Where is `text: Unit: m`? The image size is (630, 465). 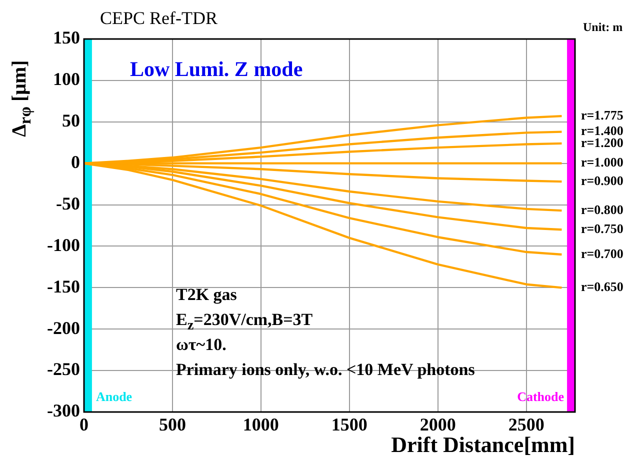
text: Unit: m is located at coordinates (603, 27).